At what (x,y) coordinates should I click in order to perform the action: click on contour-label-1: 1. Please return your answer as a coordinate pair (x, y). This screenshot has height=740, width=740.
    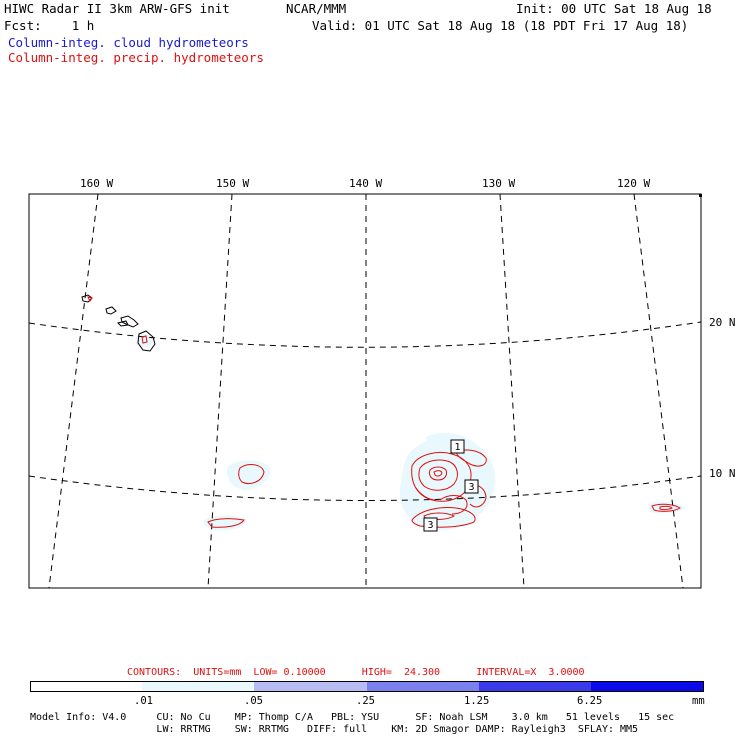
    Looking at the image, I should click on (457, 447).